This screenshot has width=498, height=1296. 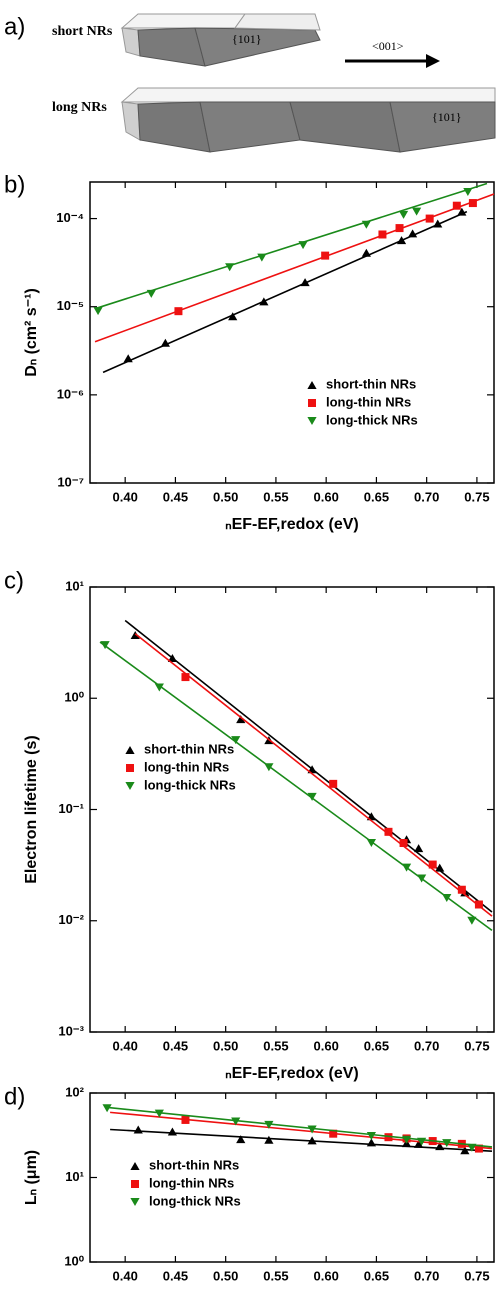 What do you see at coordinates (31, 1177) in the screenshot?
I see `y-axis-title: Lₙ (μm)` at bounding box center [31, 1177].